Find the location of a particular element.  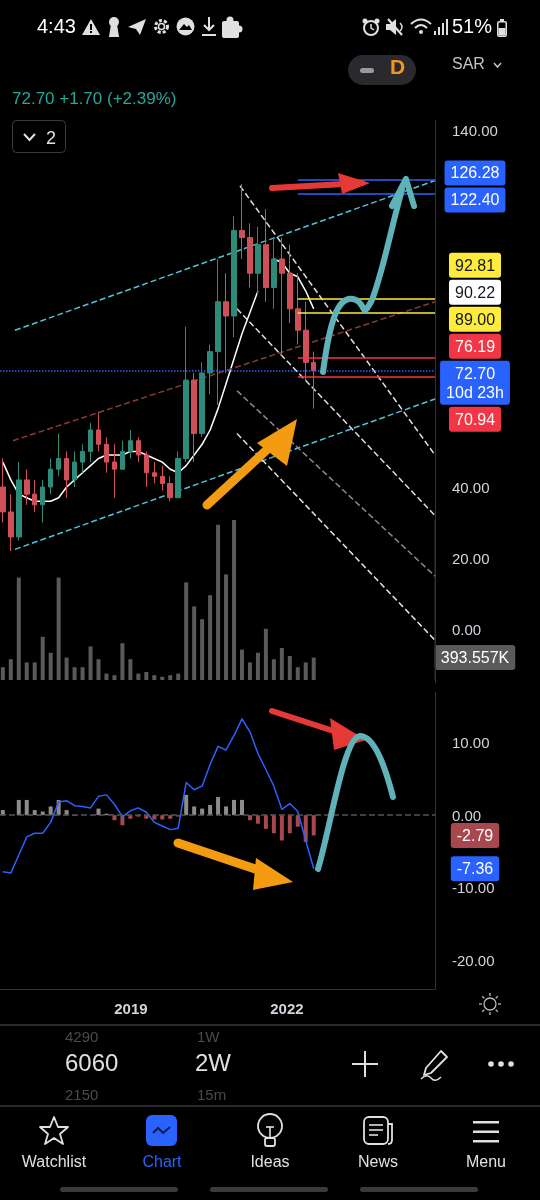

text: Menu is located at coordinates (486, 1162).